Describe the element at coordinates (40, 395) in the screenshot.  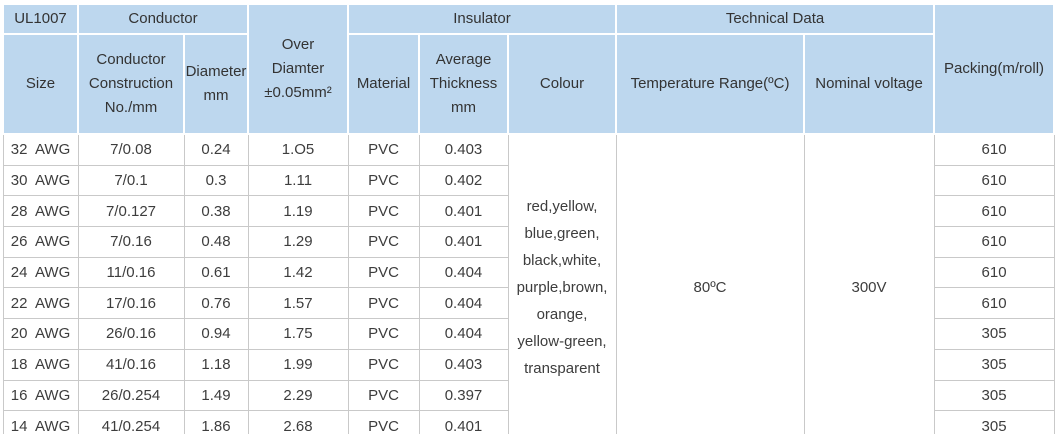
I see `cell-size: 16 AWG` at that location.